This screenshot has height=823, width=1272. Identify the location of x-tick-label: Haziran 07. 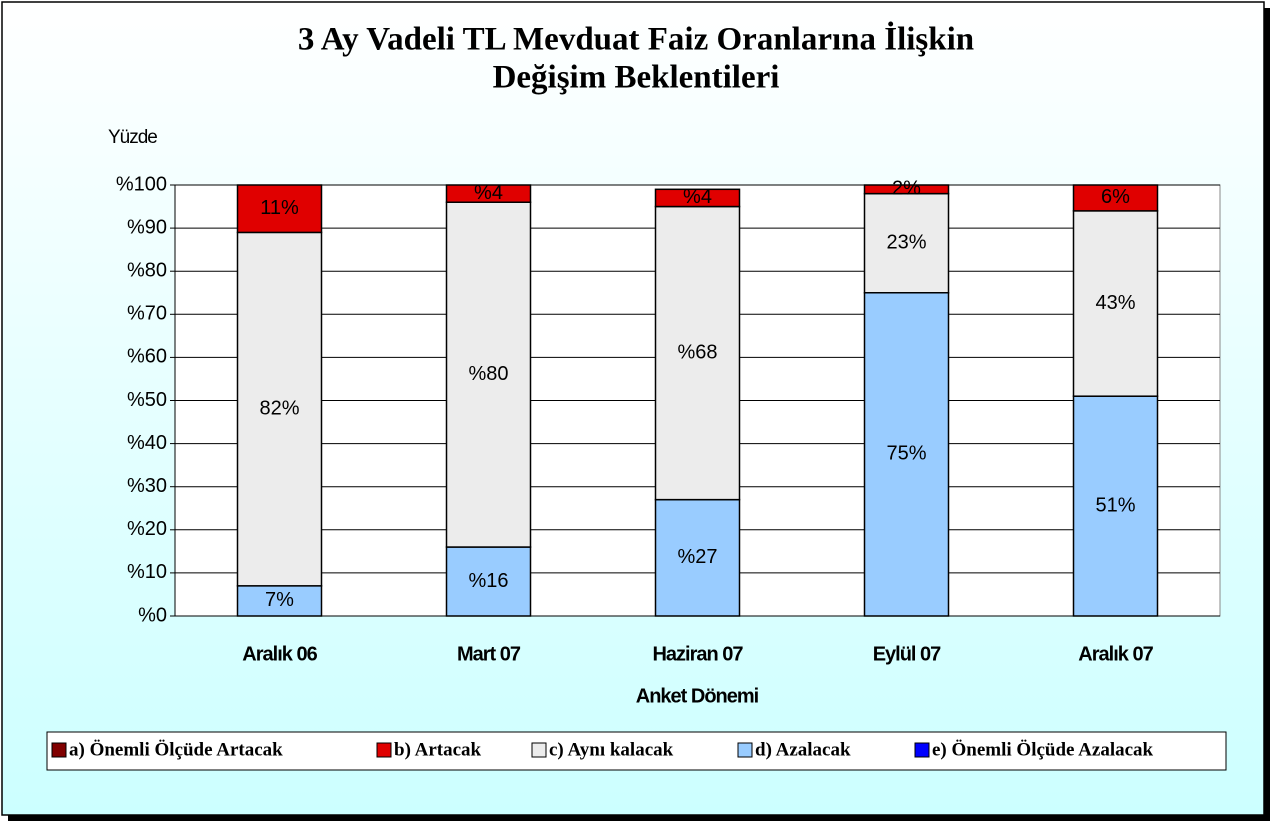
(697, 654).